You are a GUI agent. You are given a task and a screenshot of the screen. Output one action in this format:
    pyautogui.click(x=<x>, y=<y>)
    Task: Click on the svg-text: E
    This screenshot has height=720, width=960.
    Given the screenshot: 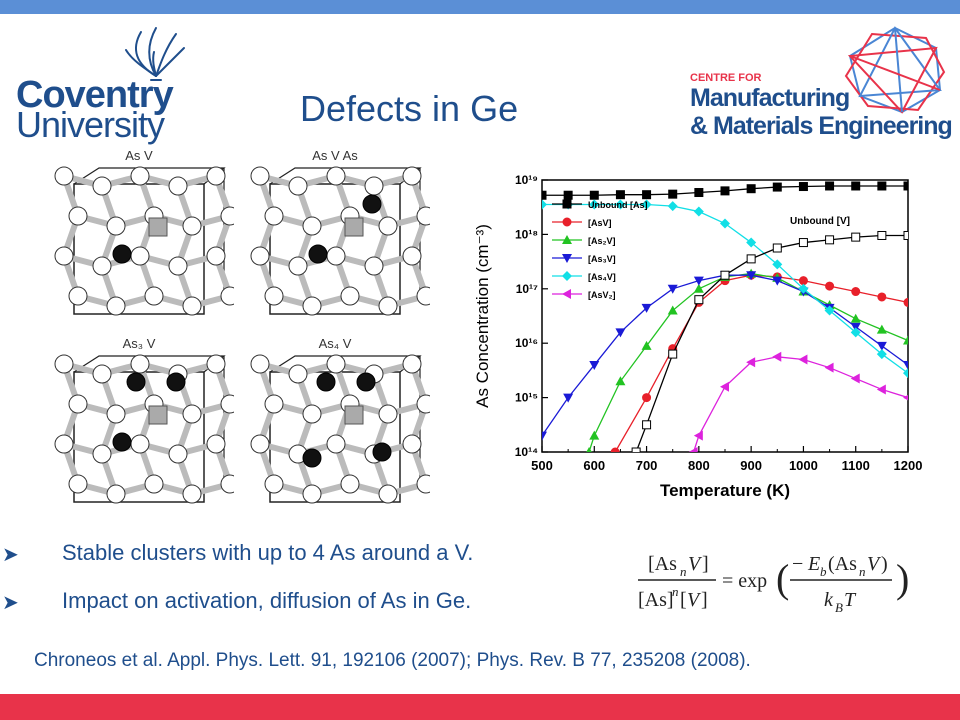 What is the action you would take?
    pyautogui.click(x=813, y=564)
    